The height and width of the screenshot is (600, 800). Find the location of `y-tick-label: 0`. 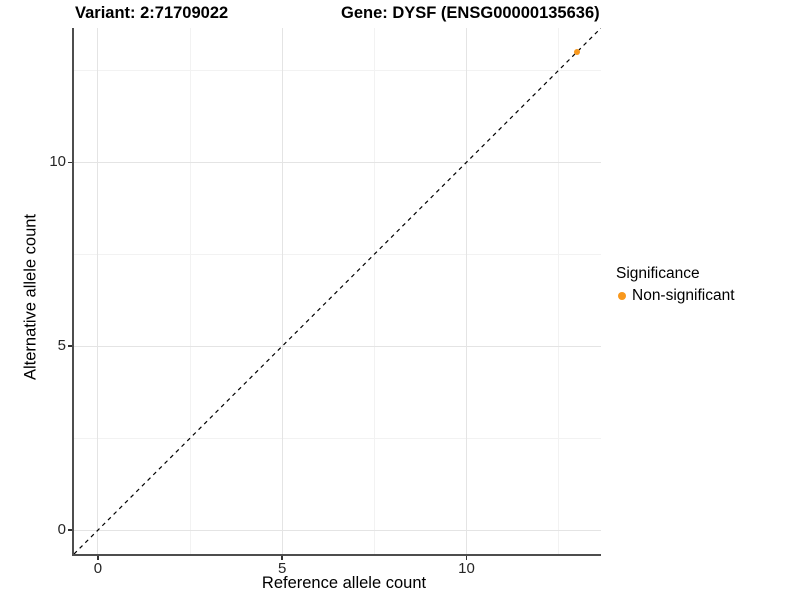

y-tick-label: 0 is located at coordinates (61, 529).